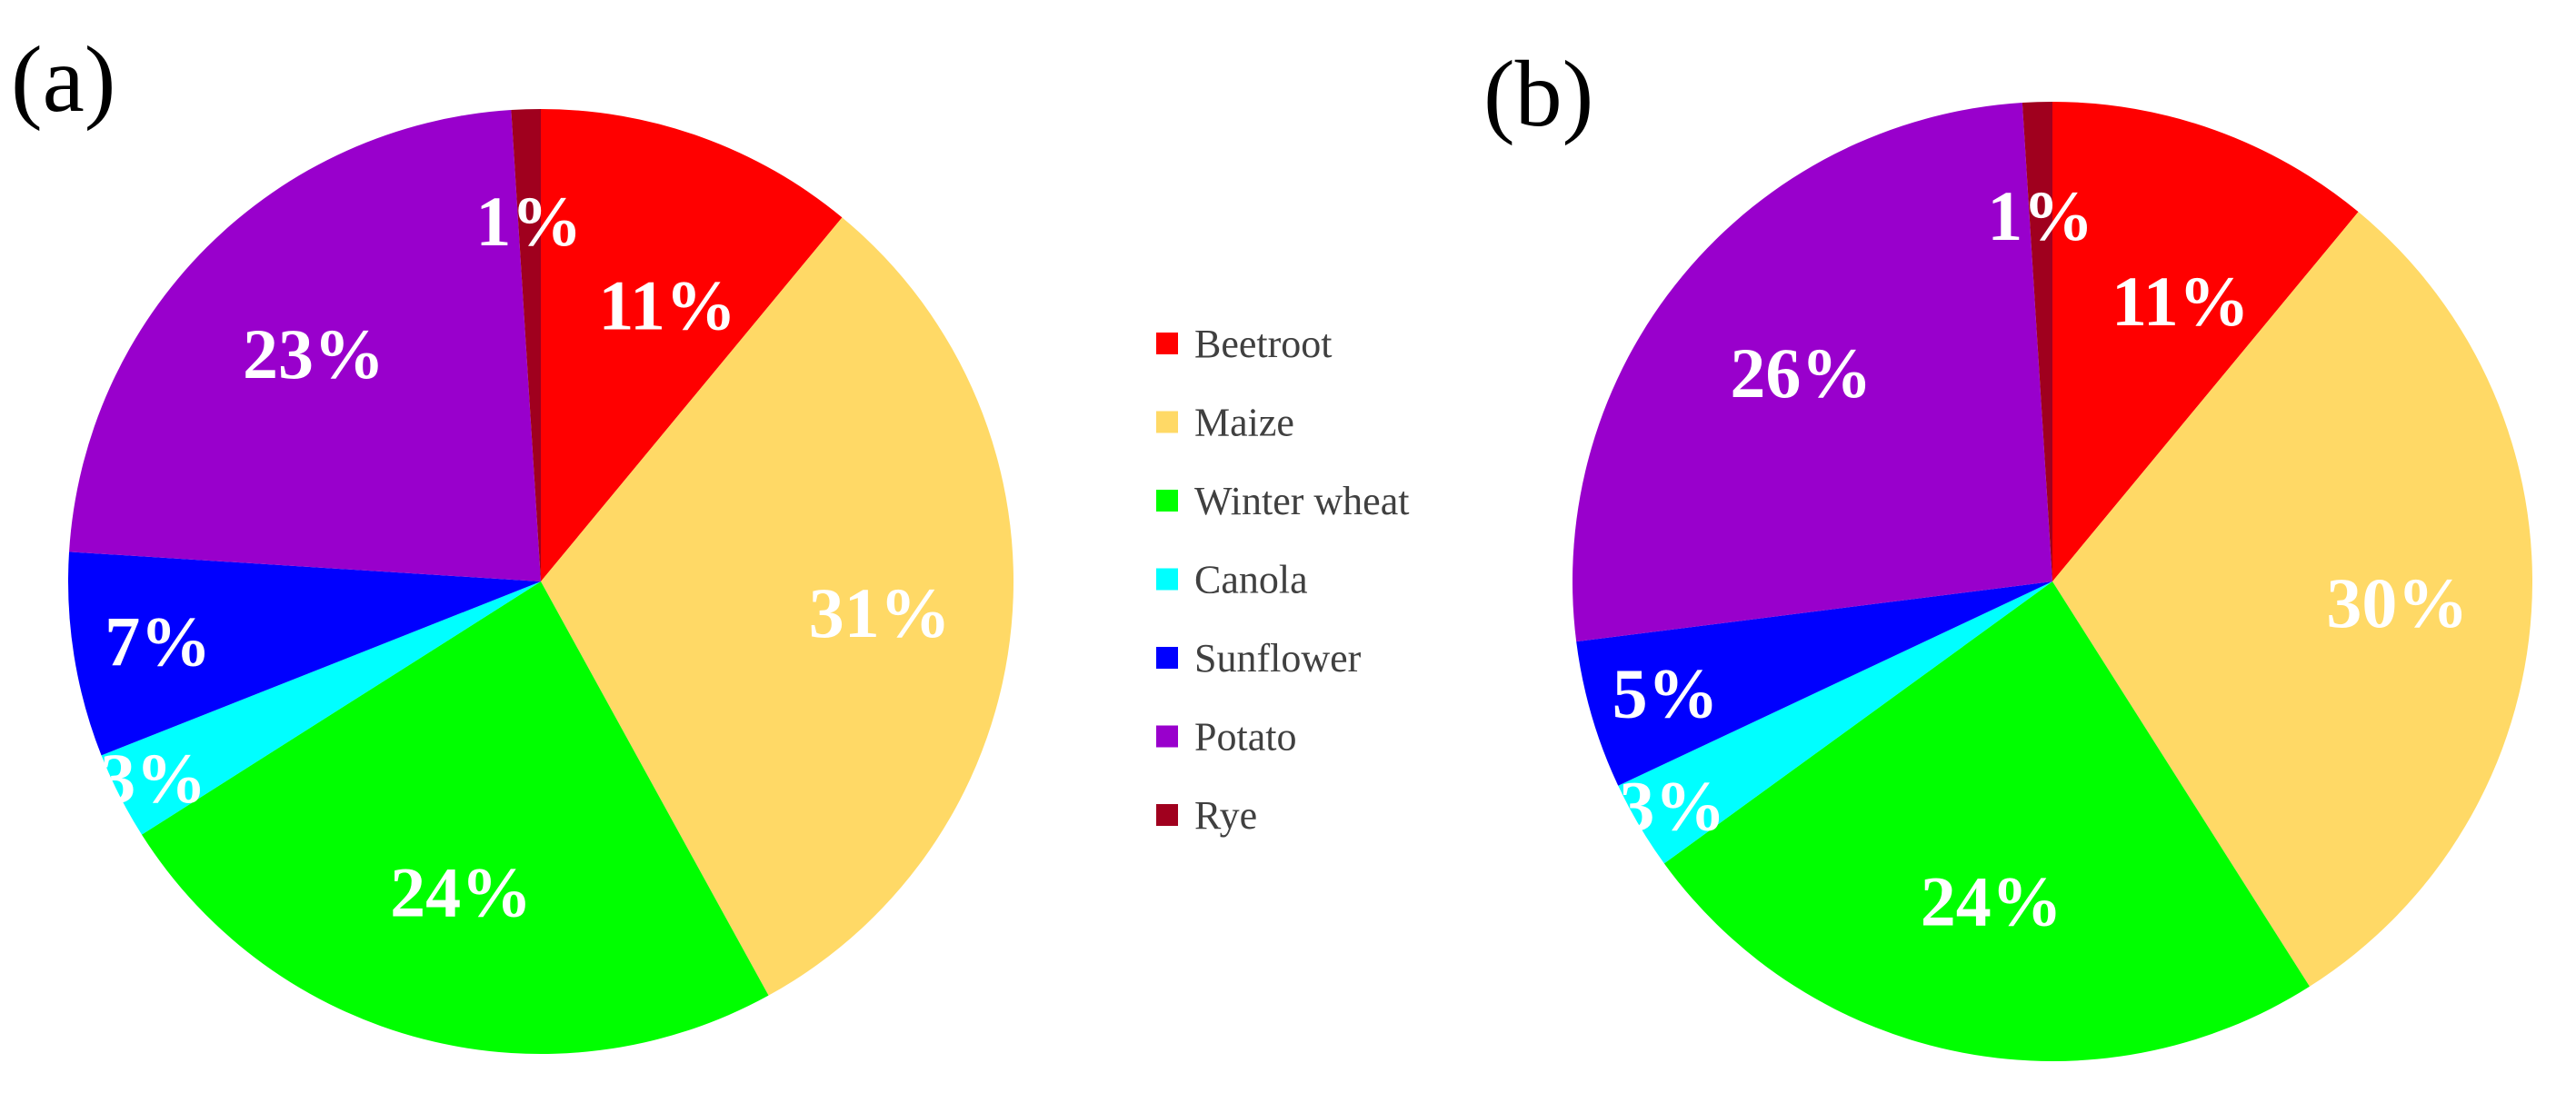  I want to click on legend-swatch-maize, so click(1167, 422).